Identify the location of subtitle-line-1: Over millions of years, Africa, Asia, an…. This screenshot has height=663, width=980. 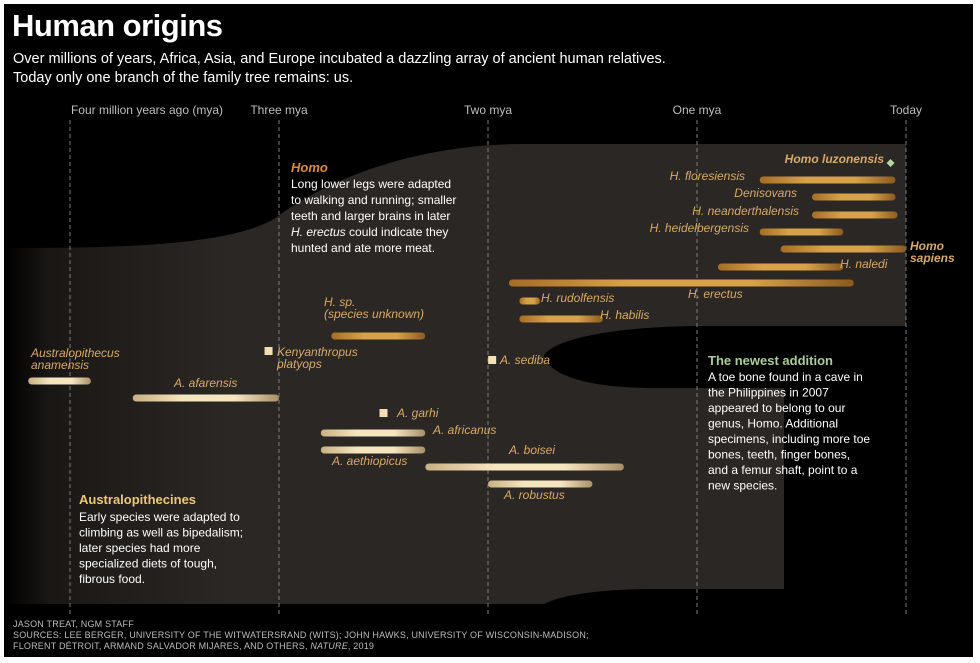
(339, 59).